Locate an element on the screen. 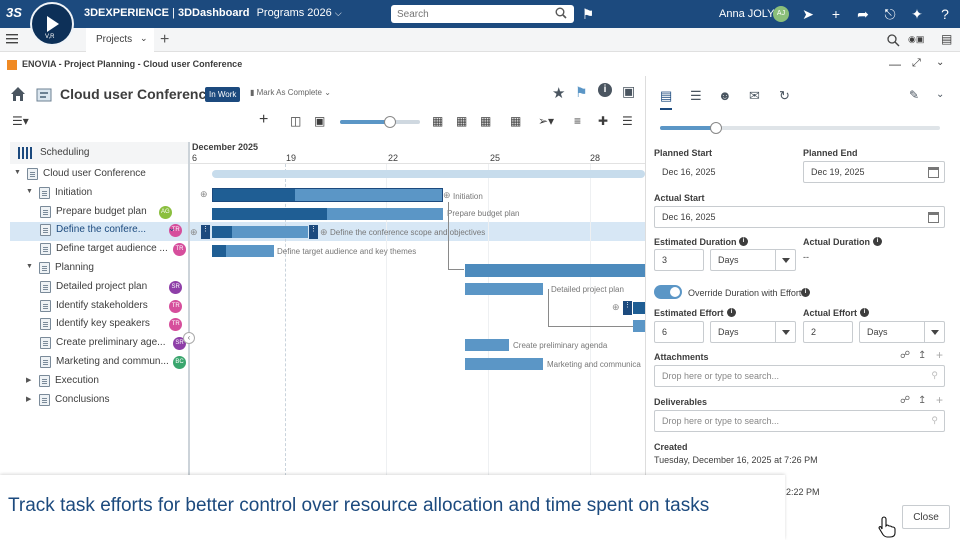 This screenshot has height=540, width=960. resize-handle-left: ⋮ is located at coordinates (627, 308).